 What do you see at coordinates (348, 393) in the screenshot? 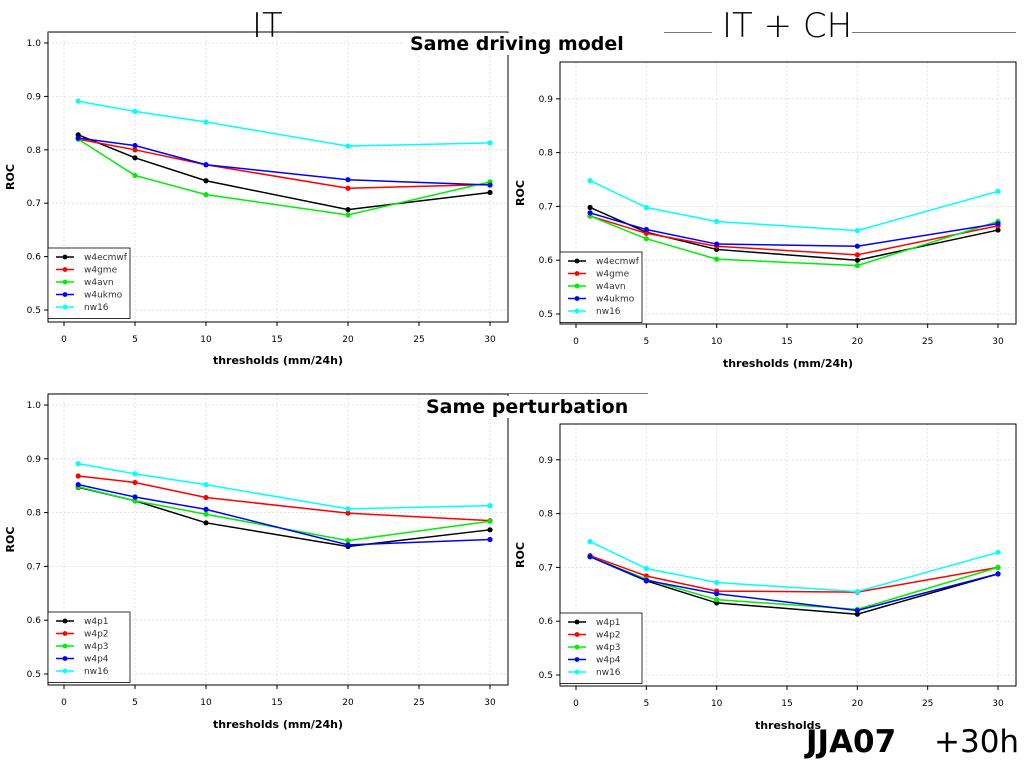
I see `section-rule-perturbation` at bounding box center [348, 393].